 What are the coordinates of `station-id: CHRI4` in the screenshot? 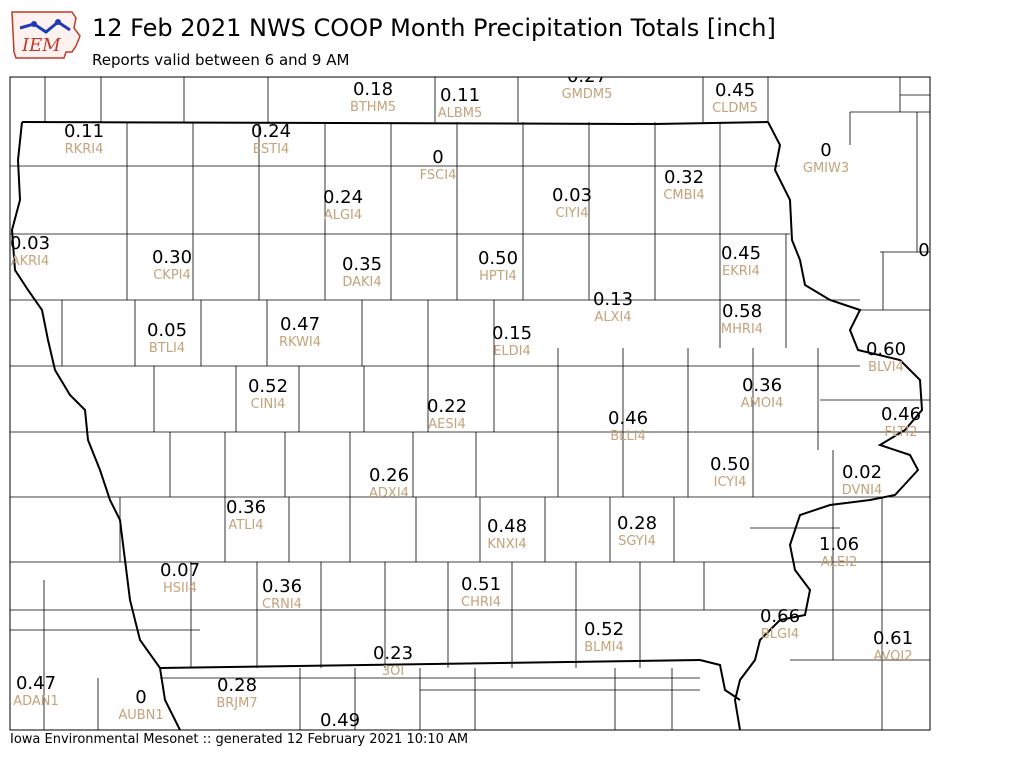 It's located at (481, 602).